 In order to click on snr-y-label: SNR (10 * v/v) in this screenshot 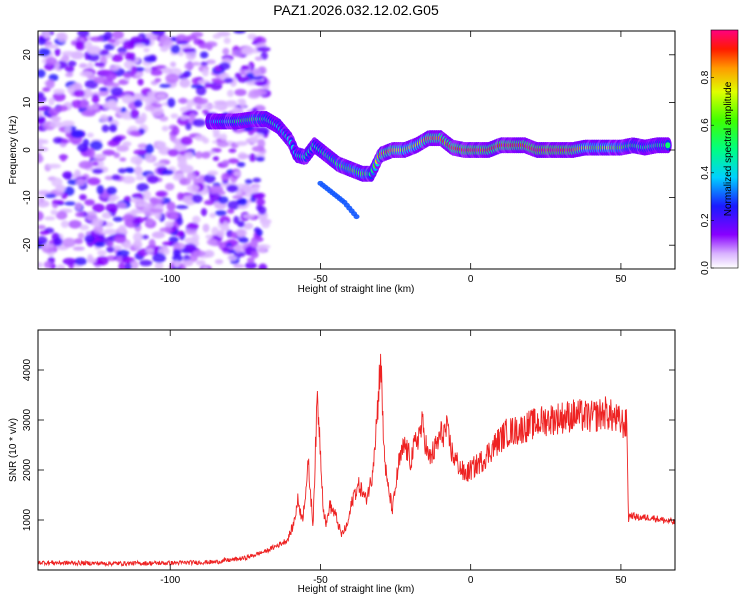, I will do `click(13, 450)`.